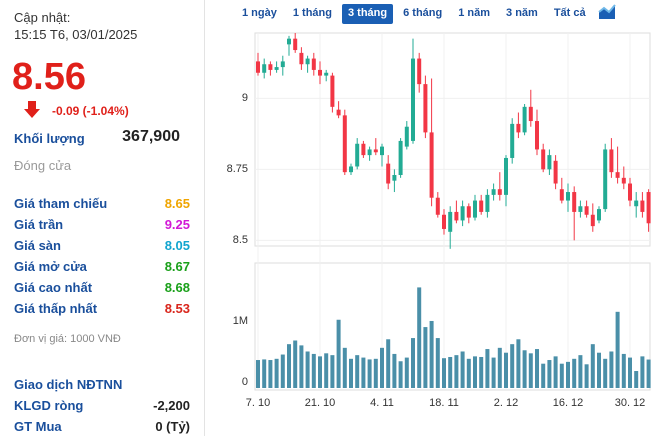 The height and width of the screenshot is (436, 657). Describe the element at coordinates (37, 245) in the screenshot. I see `row-label: Giá sàn` at that location.